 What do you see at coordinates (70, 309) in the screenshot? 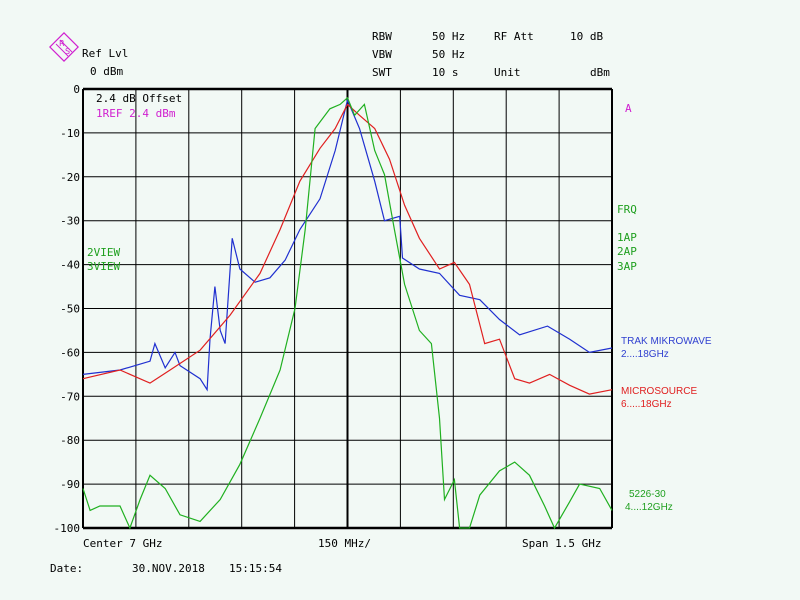
I see `y-tick-label: -50` at bounding box center [70, 309].